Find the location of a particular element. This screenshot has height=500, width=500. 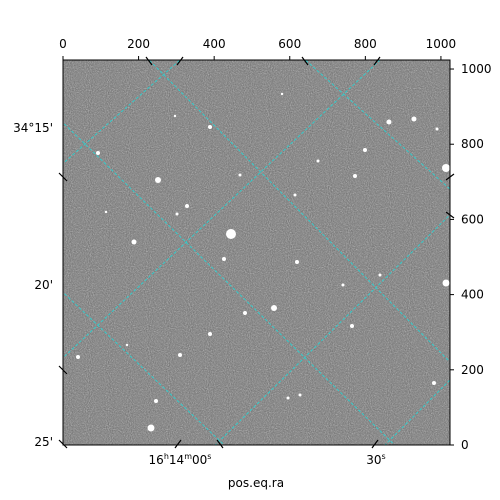

x-axis-label: pos.eq.ra is located at coordinates (256, 483).